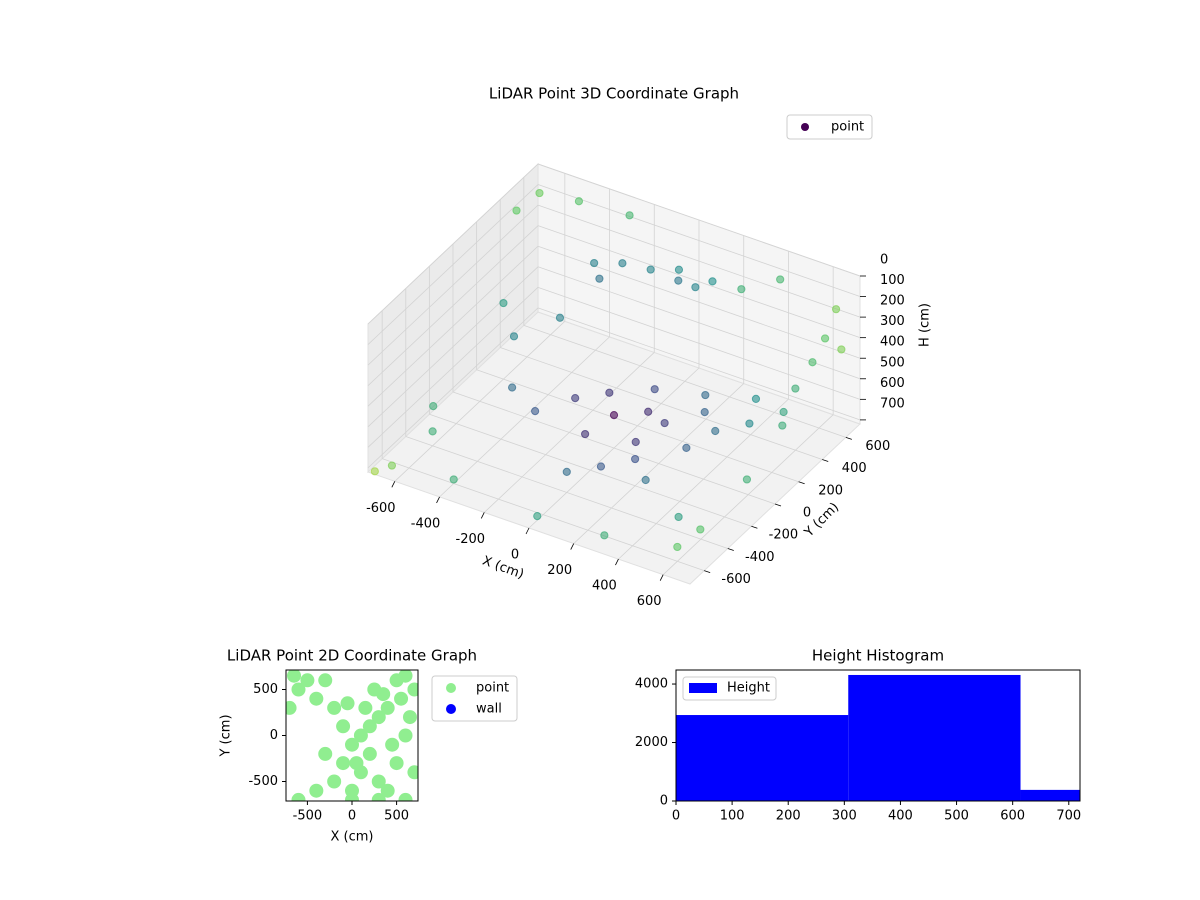 This screenshot has height=900, width=1200. I want to click on y-tick-label: -600, so click(736, 579).